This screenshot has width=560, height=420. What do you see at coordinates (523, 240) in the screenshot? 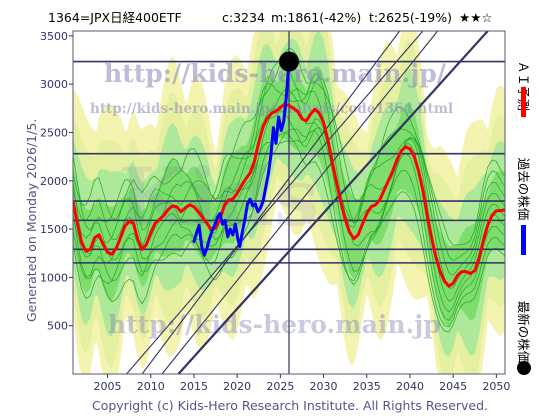
I see `legend-past-price-swatch` at bounding box center [523, 240].